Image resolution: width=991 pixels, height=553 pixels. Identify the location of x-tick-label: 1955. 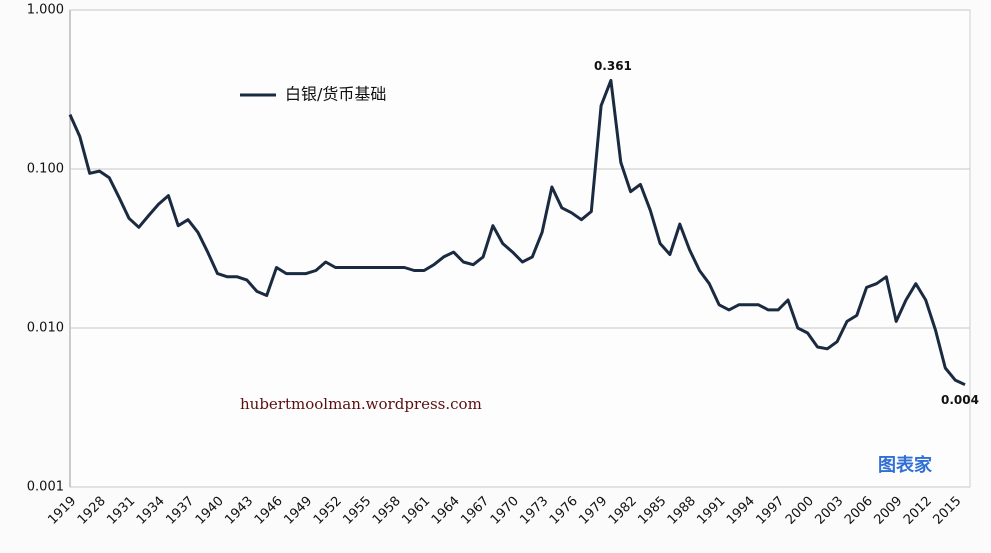
(357, 511).